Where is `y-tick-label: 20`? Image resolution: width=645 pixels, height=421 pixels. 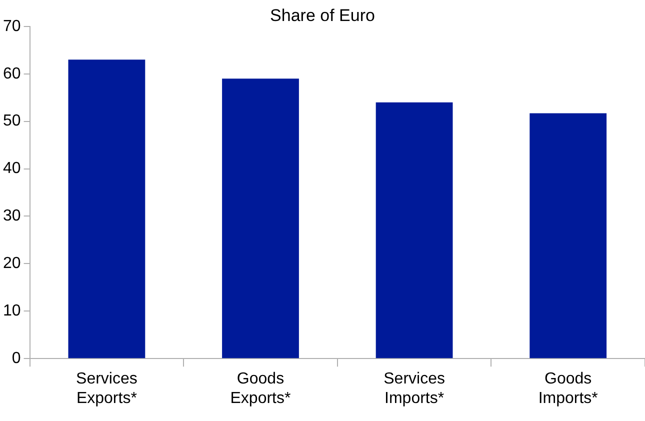
y-tick-label: 20 is located at coordinates (12, 263).